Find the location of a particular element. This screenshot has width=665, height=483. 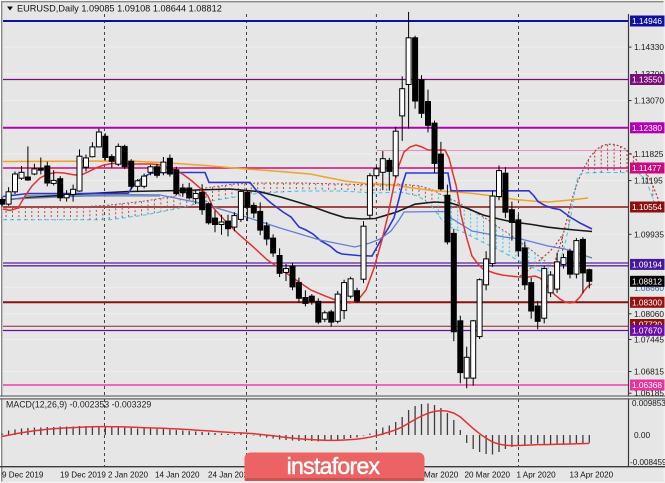

svg-text: 1.13700 is located at coordinates (649, 74).